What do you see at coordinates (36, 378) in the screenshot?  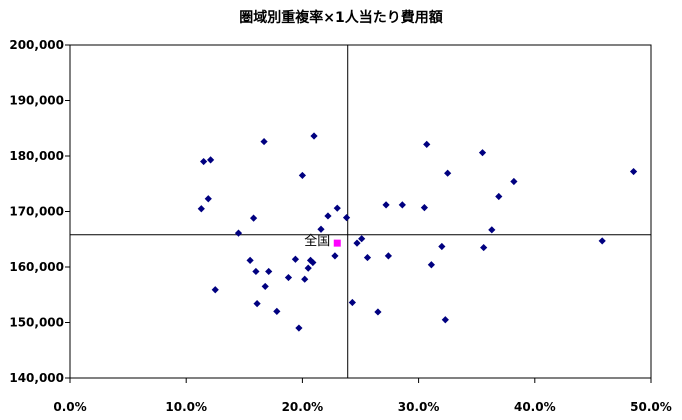 I see `y-tick-label: 140,000` at bounding box center [36, 378].